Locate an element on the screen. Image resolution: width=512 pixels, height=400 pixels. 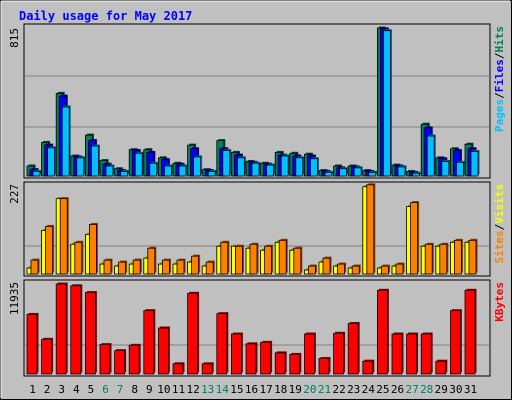
legend-sep-2: / is located at coordinates (499, 55).